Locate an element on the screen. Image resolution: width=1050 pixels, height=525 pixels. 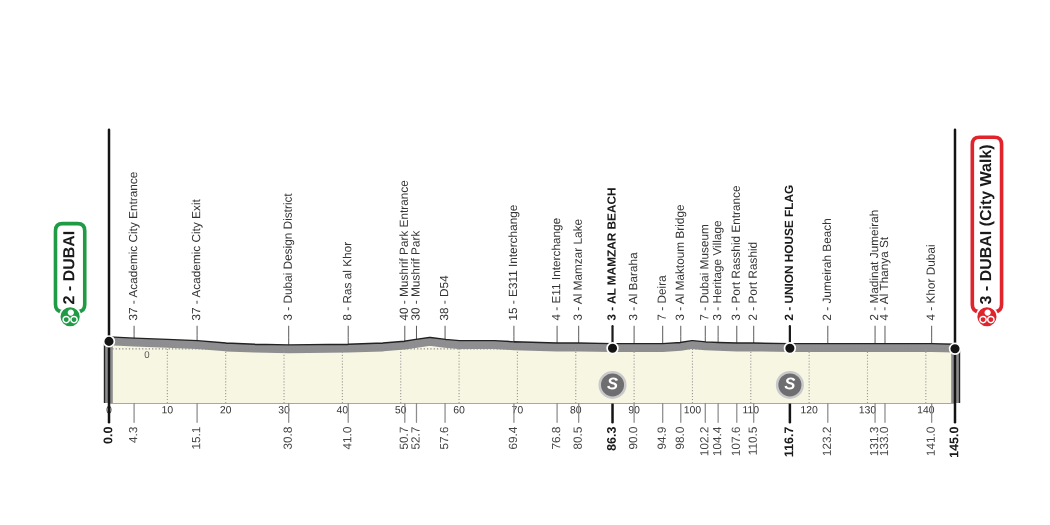
annotation: 2 - Jumeirah Beach is located at coordinates (826, 270).